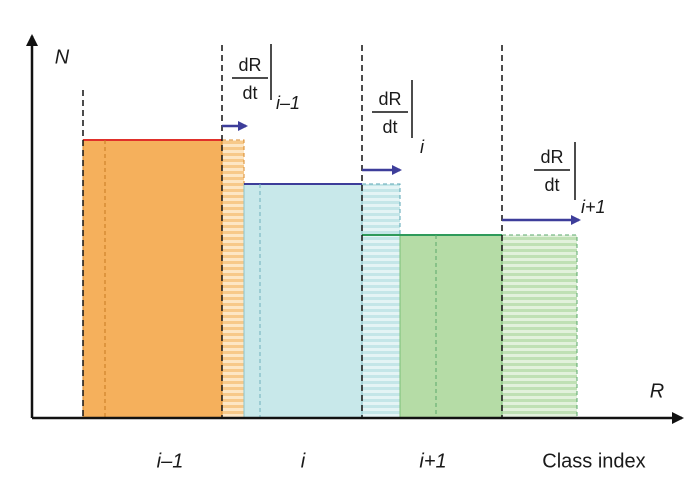 This screenshot has height=497, width=700. What do you see at coordinates (62, 57) in the screenshot?
I see `y-axis-label: N` at bounding box center [62, 57].